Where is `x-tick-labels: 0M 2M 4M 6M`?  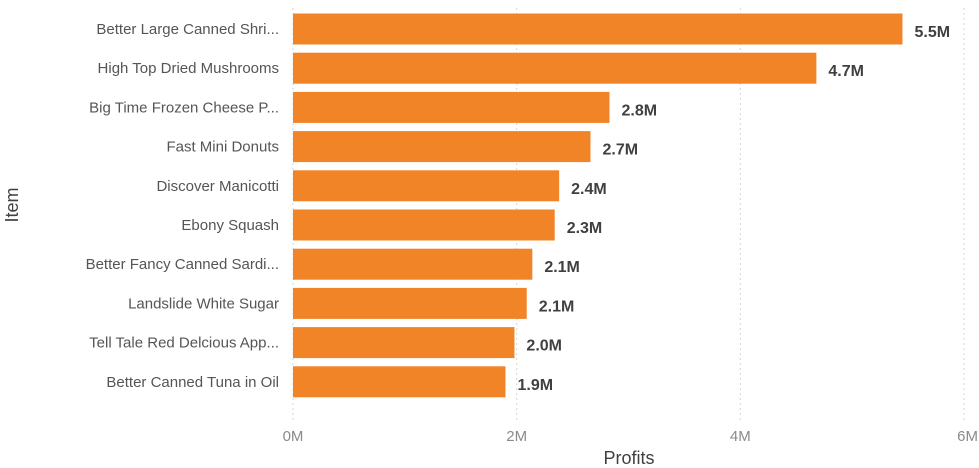
x-tick-labels: 0M 2M 4M 6M is located at coordinates (630, 436).